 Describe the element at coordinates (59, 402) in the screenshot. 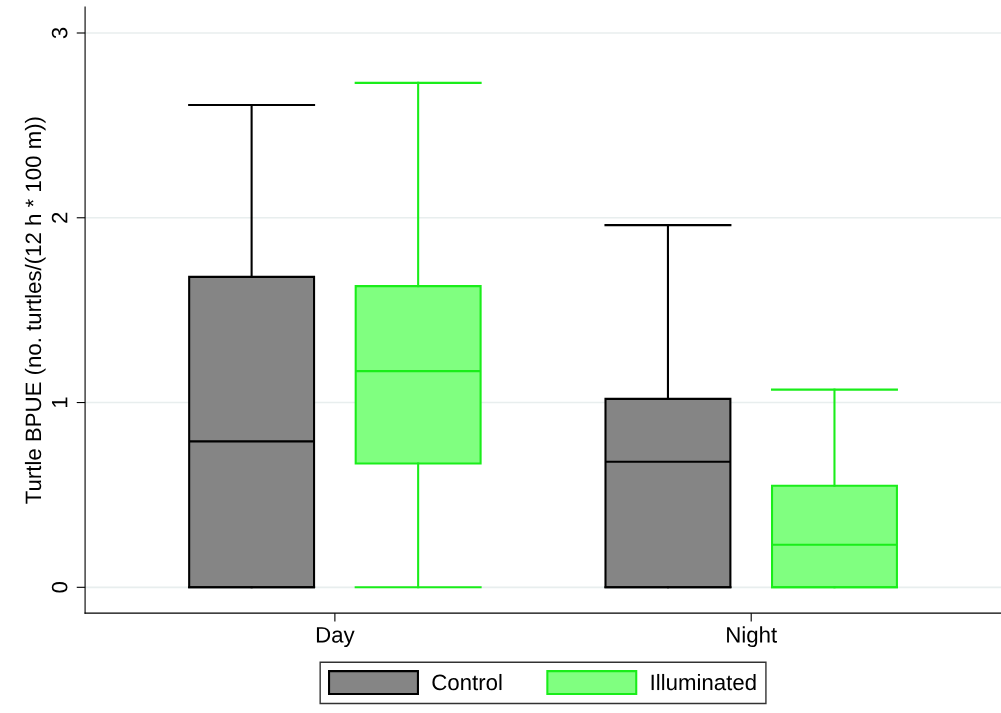

I see `y-tick-label: 1` at that location.